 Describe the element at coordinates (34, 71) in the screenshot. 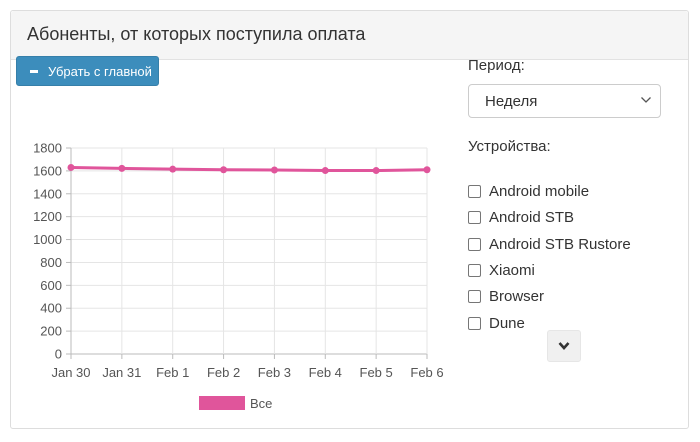

I see `minus-icon` at that location.